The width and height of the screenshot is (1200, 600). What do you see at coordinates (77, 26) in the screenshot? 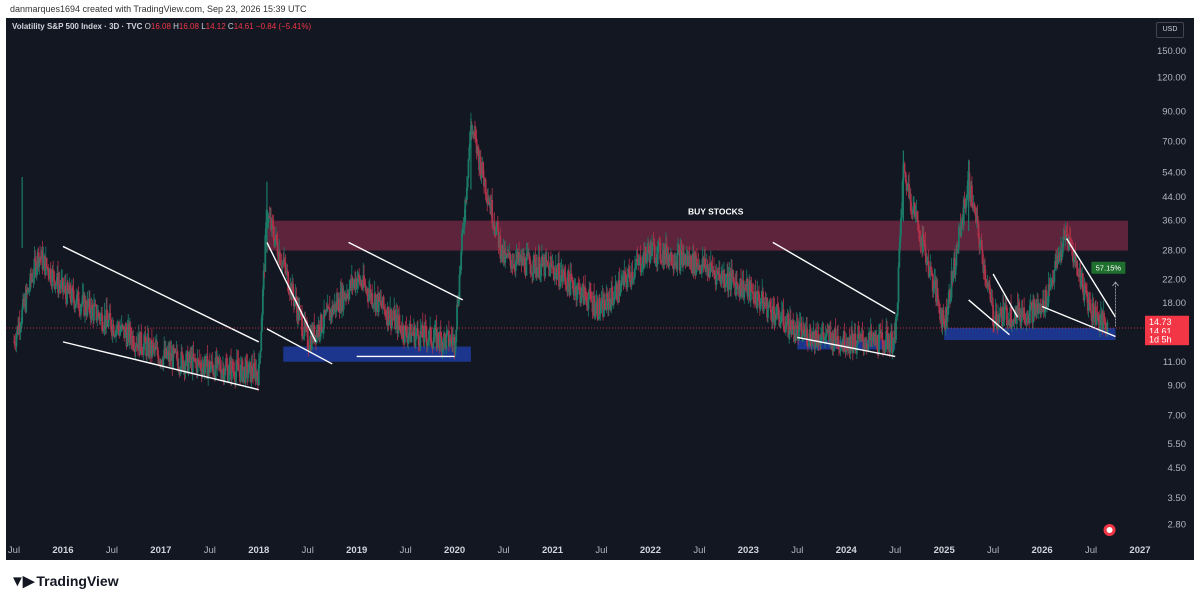
I see `symbol-name: Volatility S&P 500 Index · 3D · TVC` at bounding box center [77, 26].